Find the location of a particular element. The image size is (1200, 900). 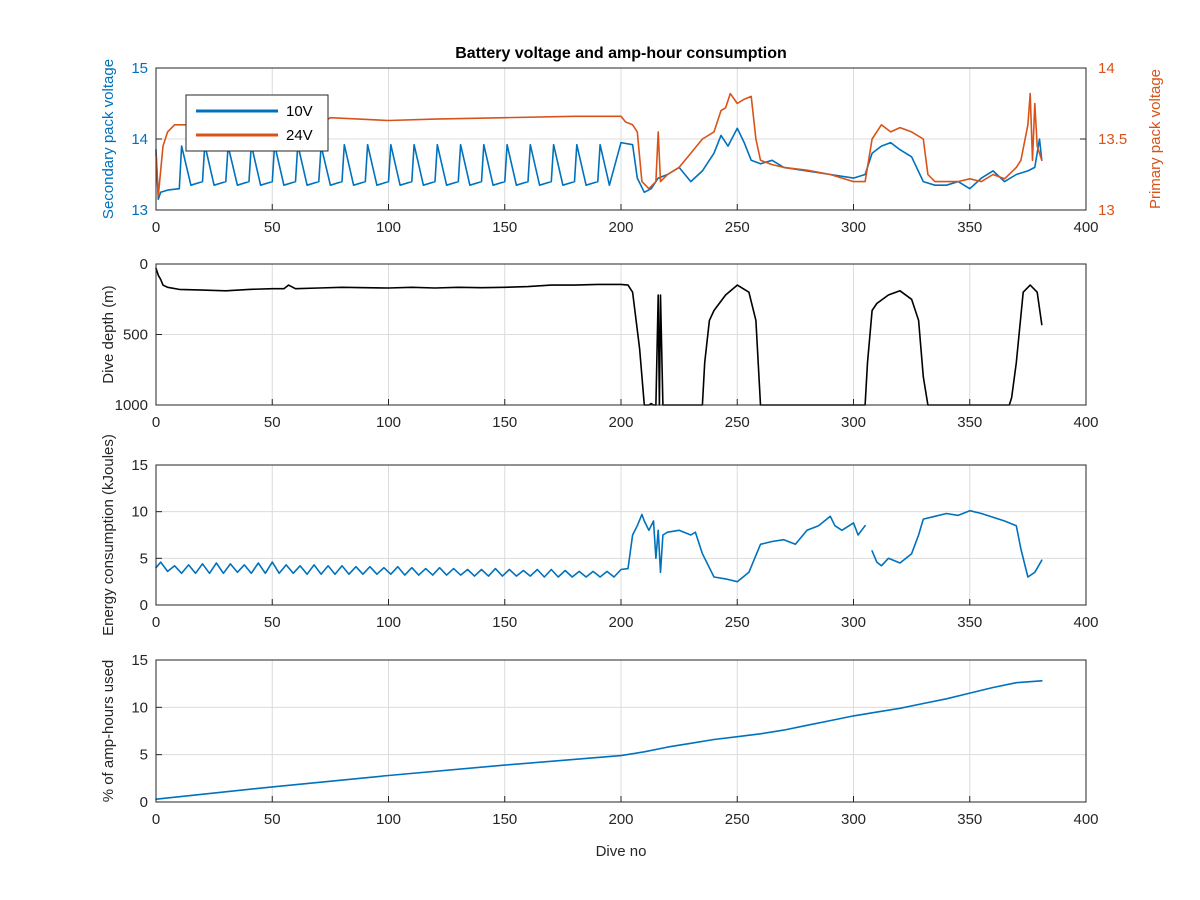

voltage-y-right-tick-13: 13 is located at coordinates (1106, 210).